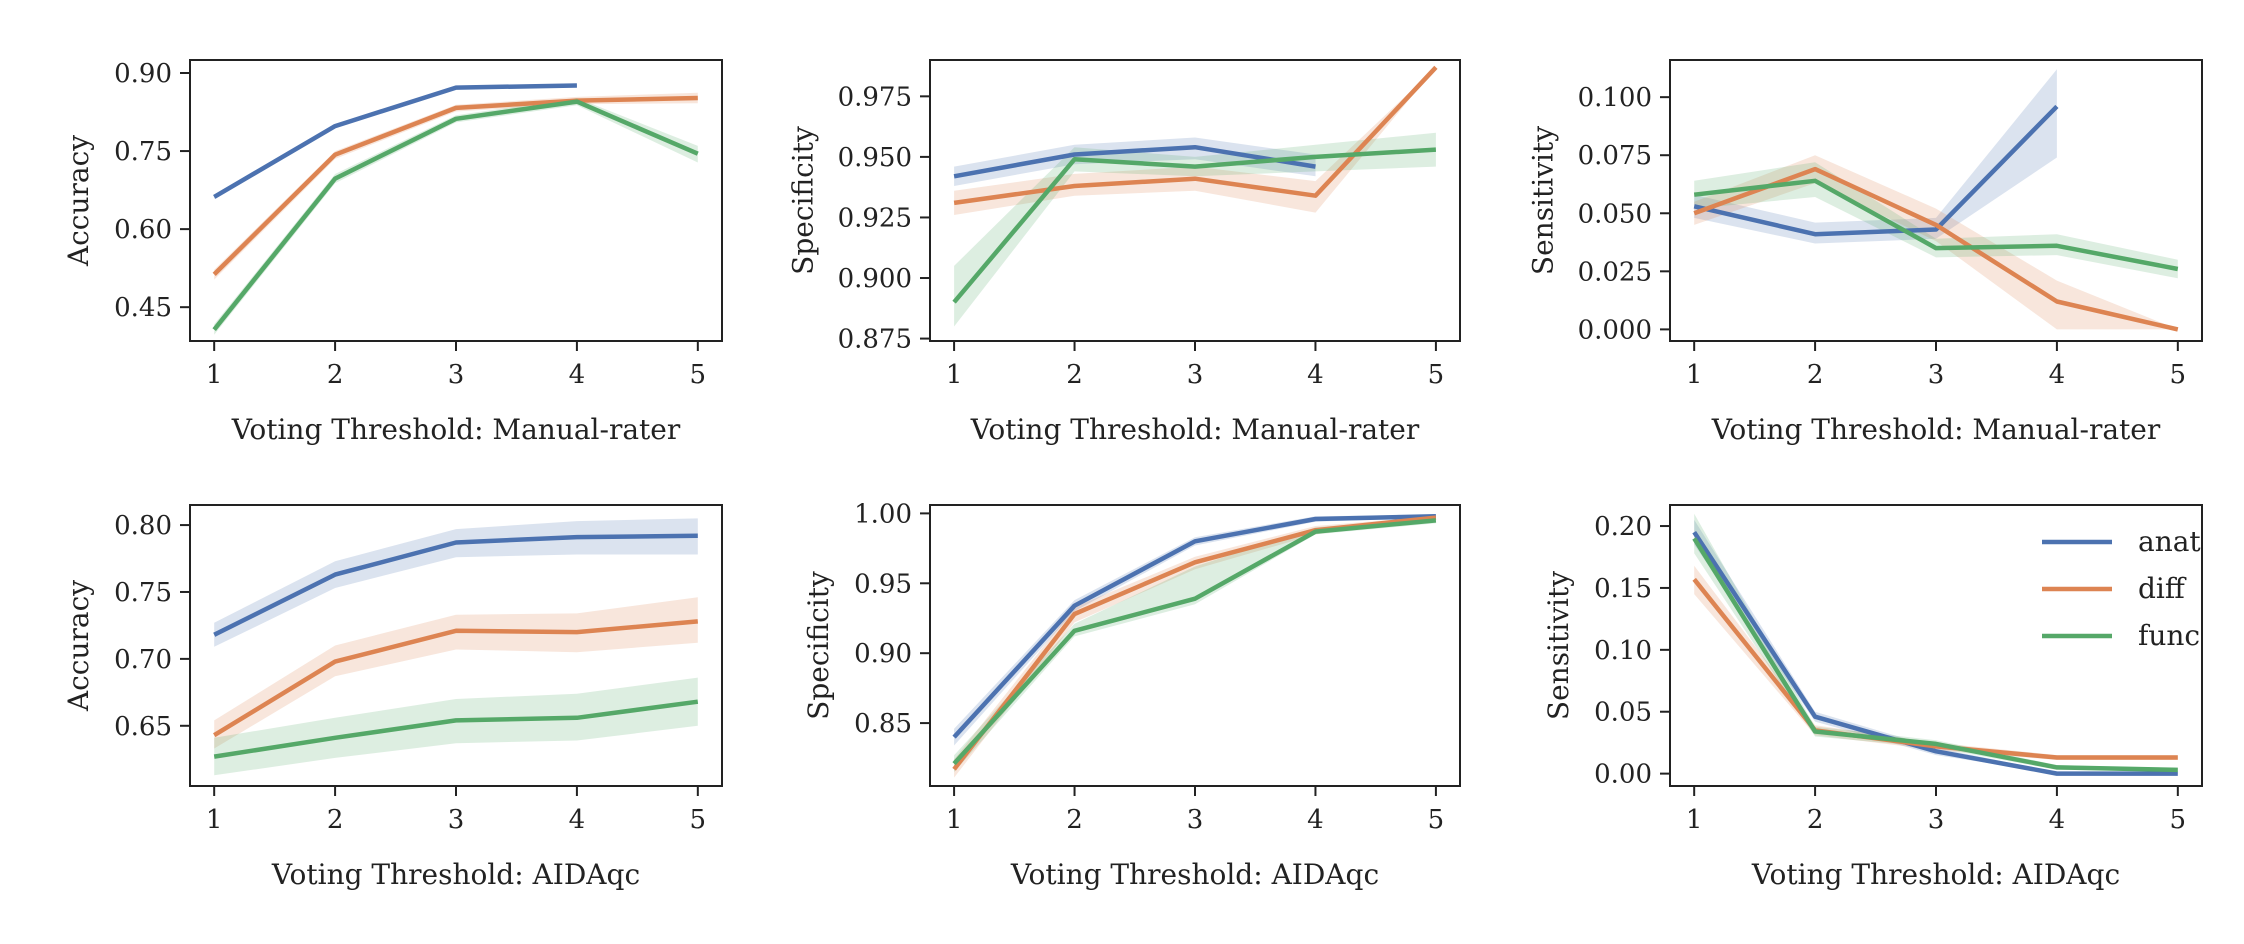 This screenshot has height=944, width=2244. What do you see at coordinates (1623, 651) in the screenshot?
I see `y-tick-label: 0.10` at bounding box center [1623, 651].